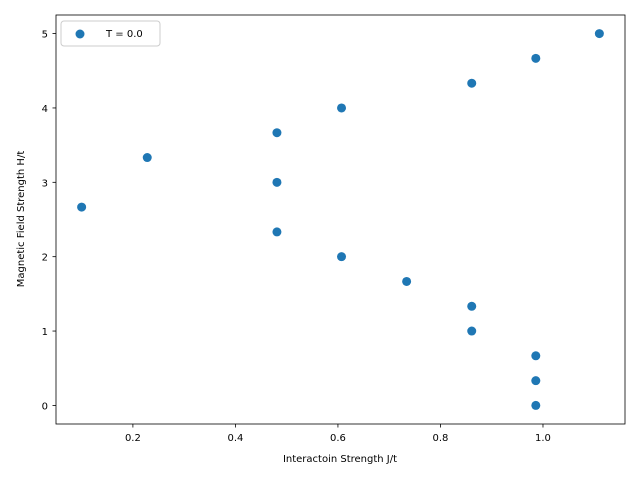 This screenshot has width=640, height=480. Describe the element at coordinates (543, 438) in the screenshot. I see `x-tick-label: 1.0` at that location.